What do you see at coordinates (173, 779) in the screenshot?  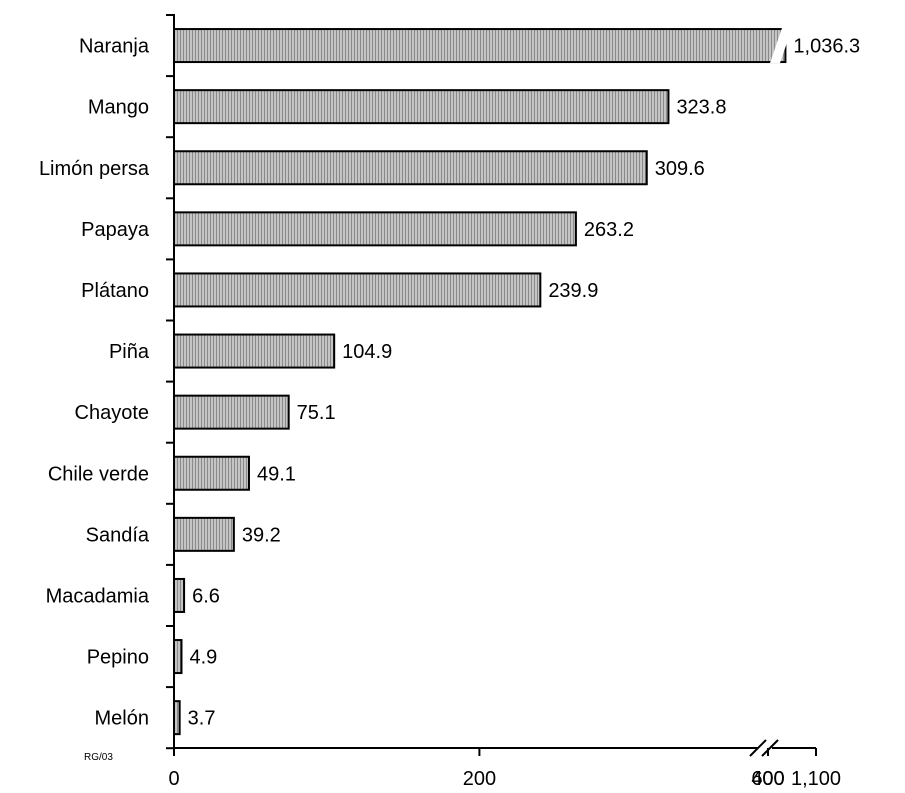 I see `x-tick-label: 0` at bounding box center [173, 779].